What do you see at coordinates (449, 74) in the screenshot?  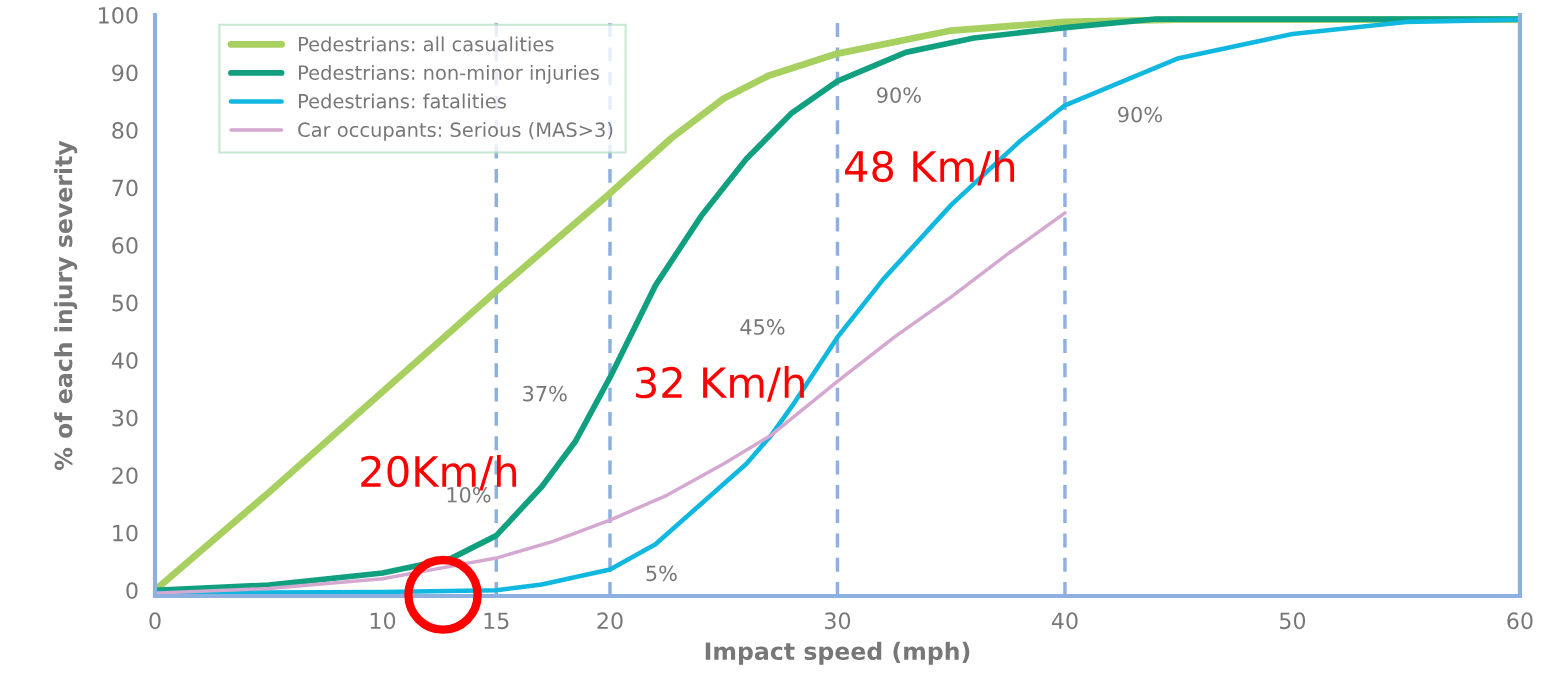 I see `legend-label: Pedestrians: non-minor injuries` at bounding box center [449, 74].